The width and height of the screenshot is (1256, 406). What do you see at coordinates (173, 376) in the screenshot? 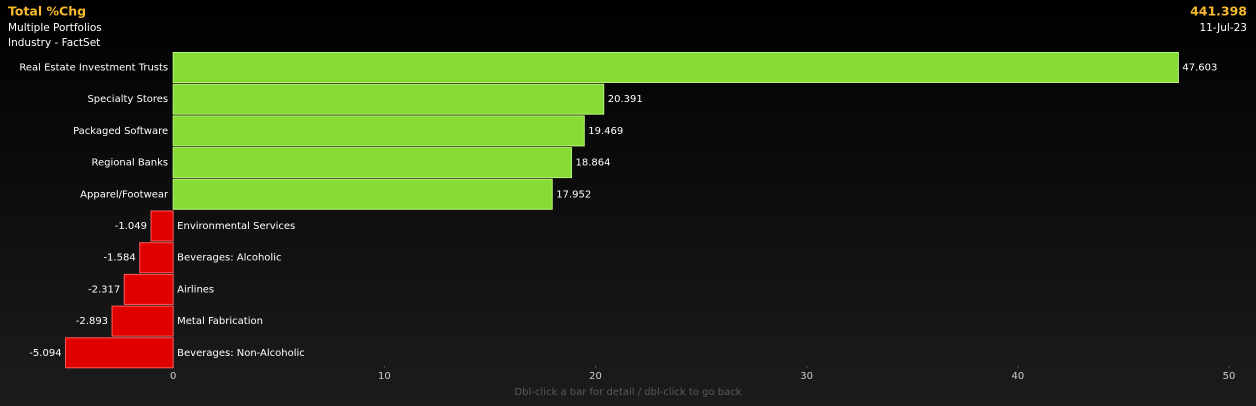
I see `x-tick-label: 0` at bounding box center [173, 376].